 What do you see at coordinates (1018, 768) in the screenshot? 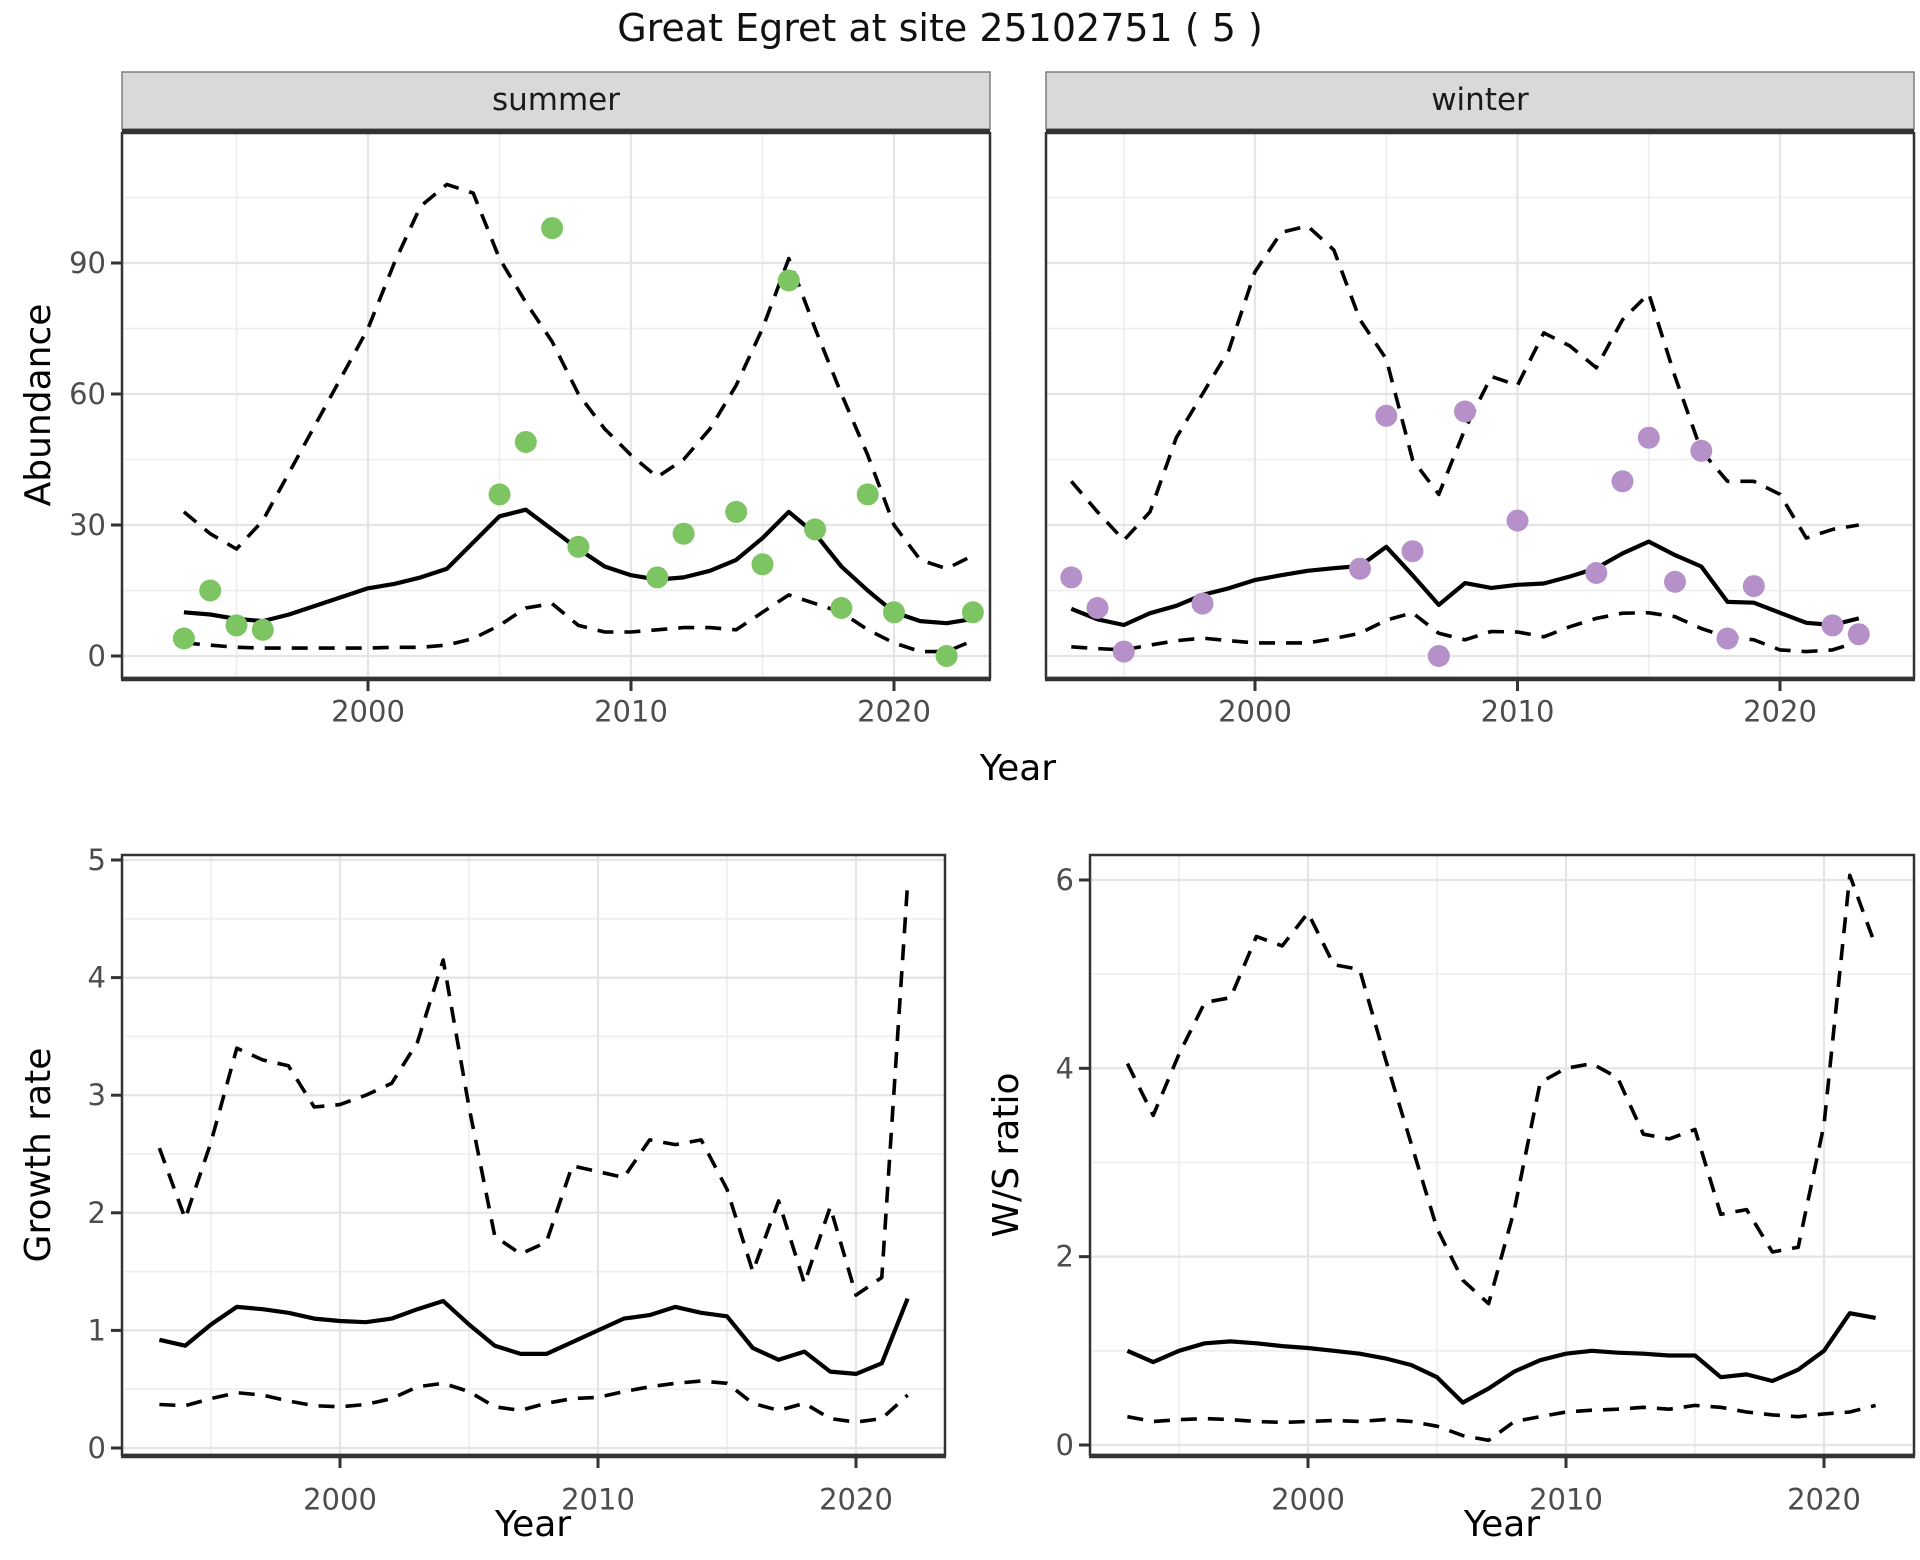
I see `x-axis-title-year-top: Year` at bounding box center [1018, 768].